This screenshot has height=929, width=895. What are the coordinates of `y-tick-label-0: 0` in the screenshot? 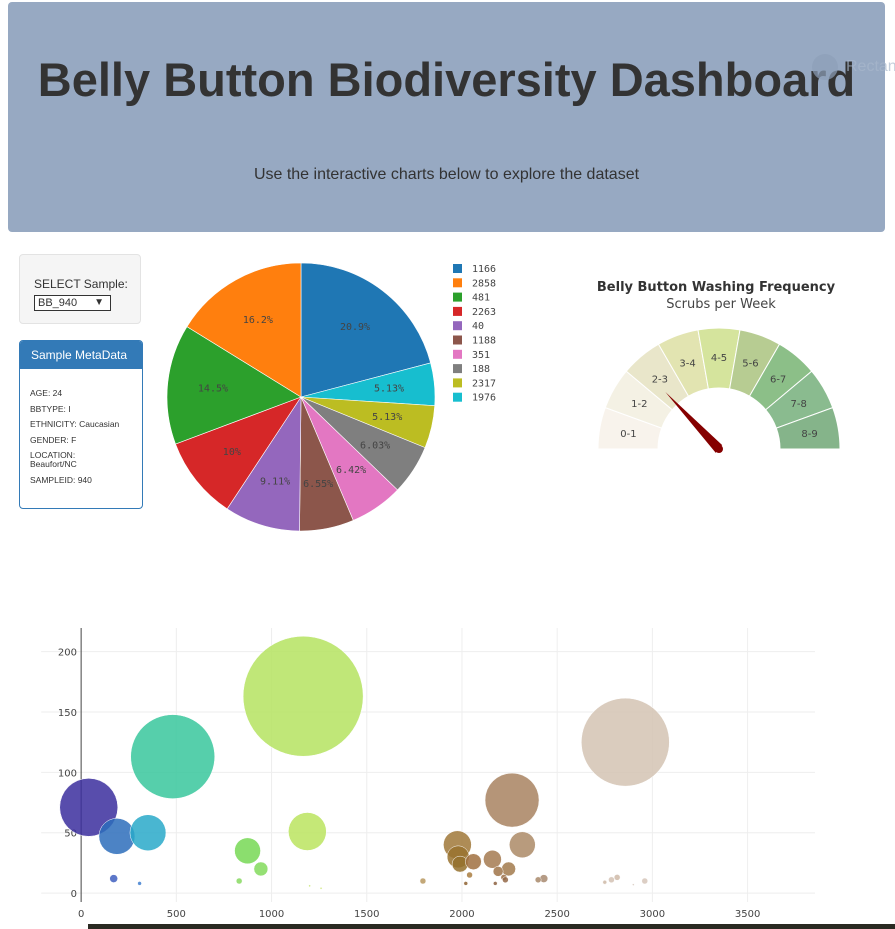 It's located at (74, 894).